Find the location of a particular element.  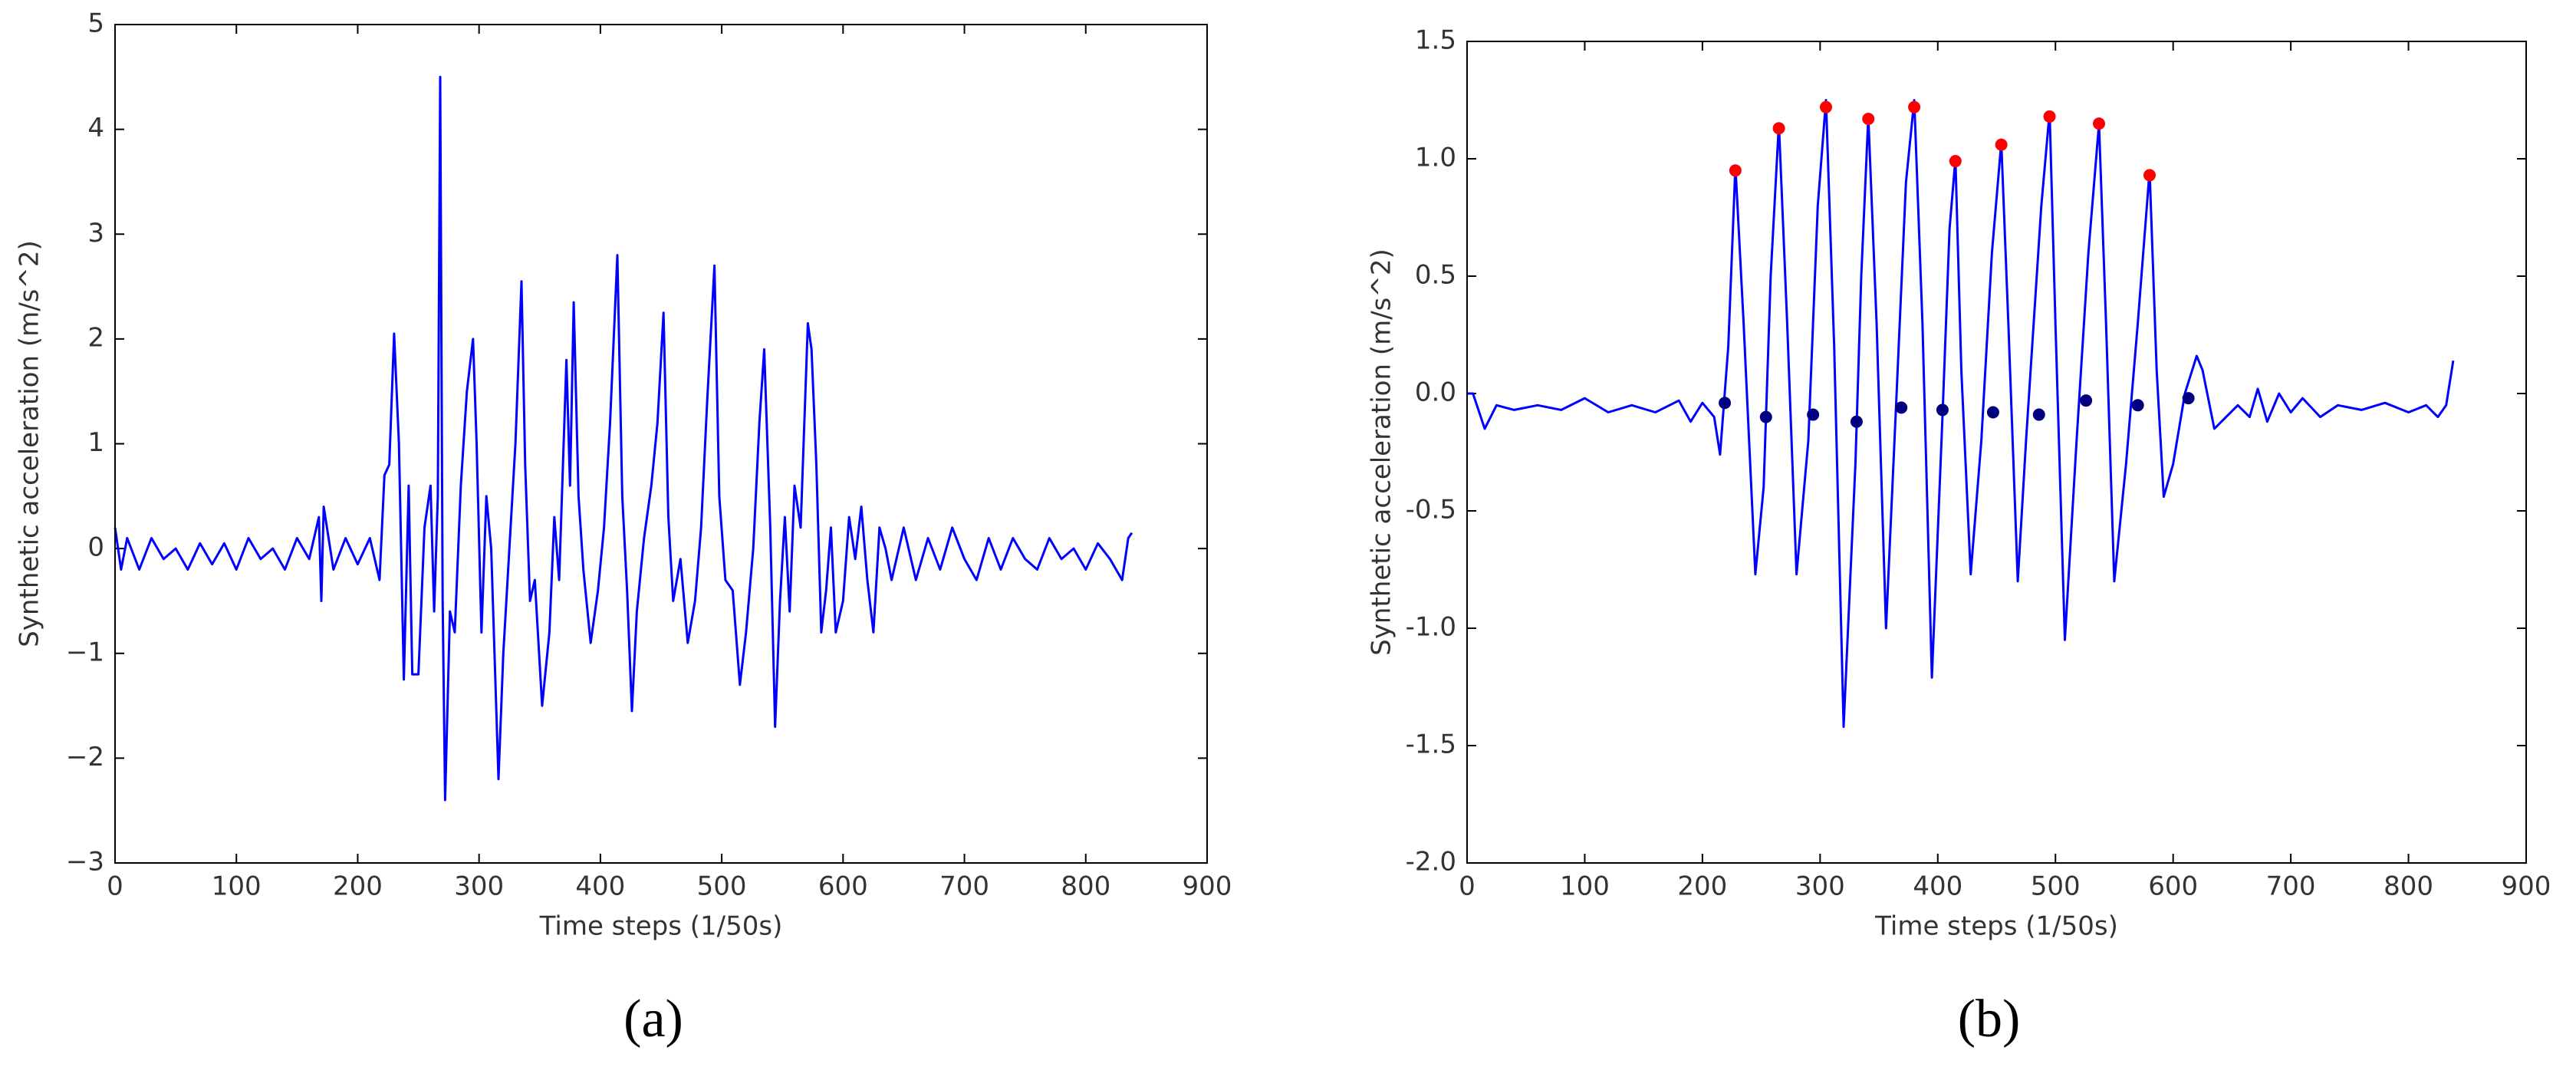

y-tick-label: 2 is located at coordinates (95, 338).